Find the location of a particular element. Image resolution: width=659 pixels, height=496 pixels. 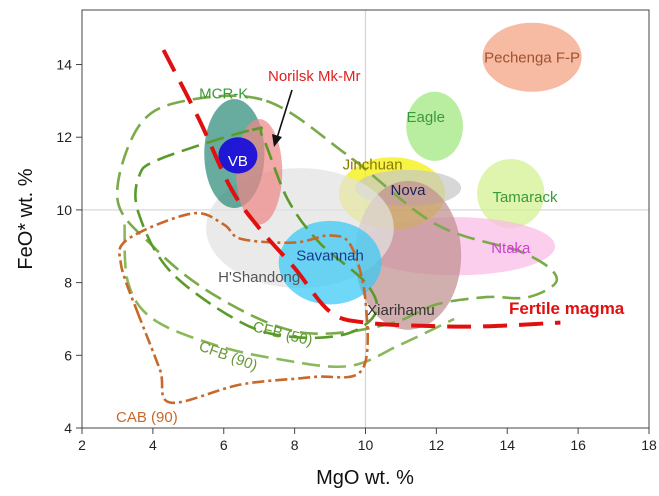

field-label-tamarack: Tamarack is located at coordinates (525, 197).